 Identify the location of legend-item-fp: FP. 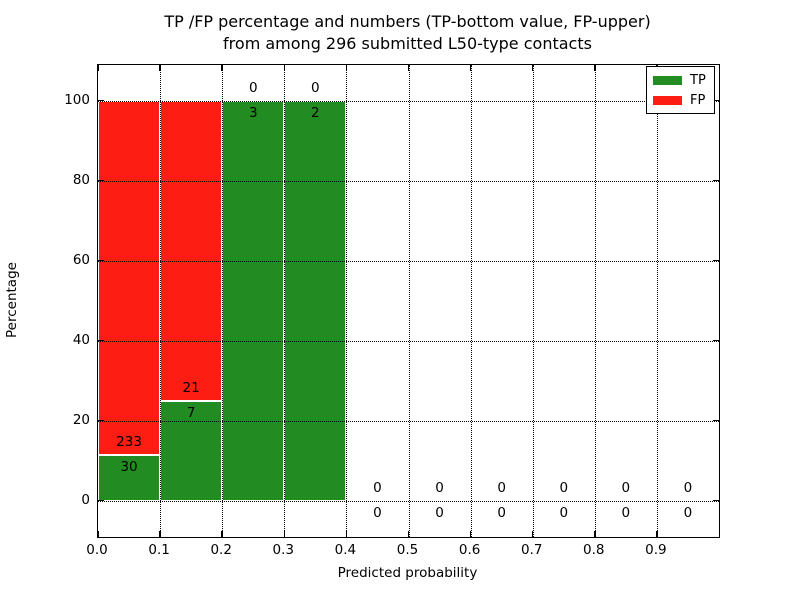
(683, 100).